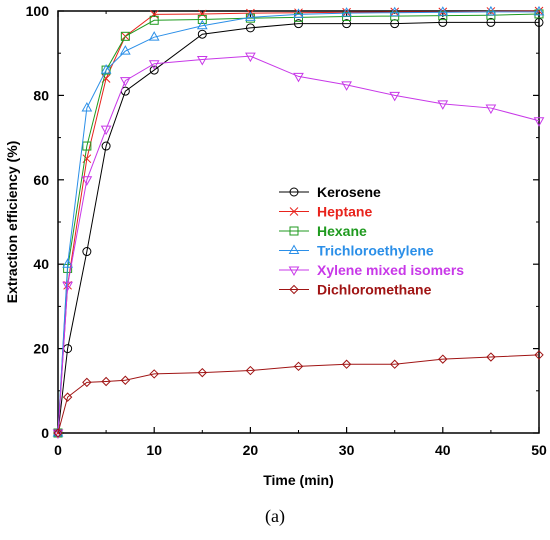  I want to click on x-tick-label: 0, so click(58, 450).